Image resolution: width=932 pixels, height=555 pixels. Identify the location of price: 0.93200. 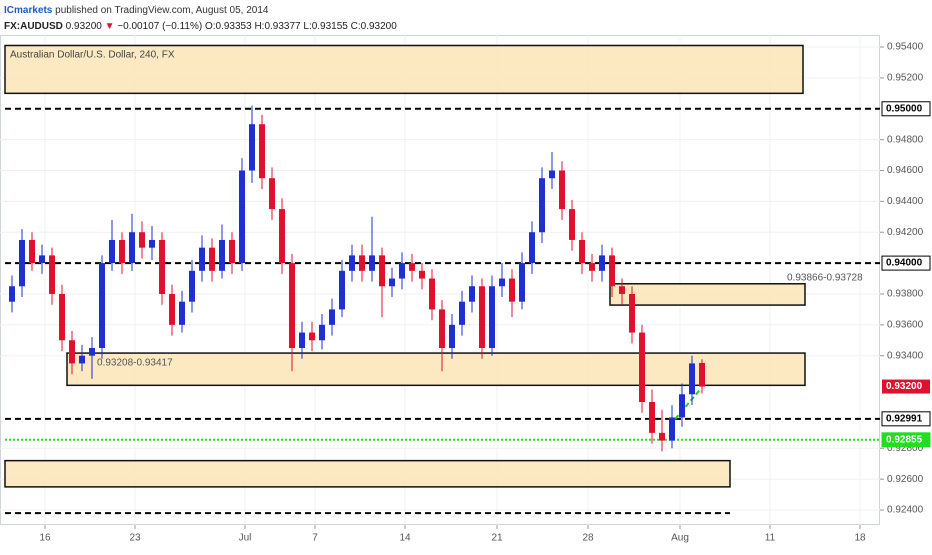
(84, 26).